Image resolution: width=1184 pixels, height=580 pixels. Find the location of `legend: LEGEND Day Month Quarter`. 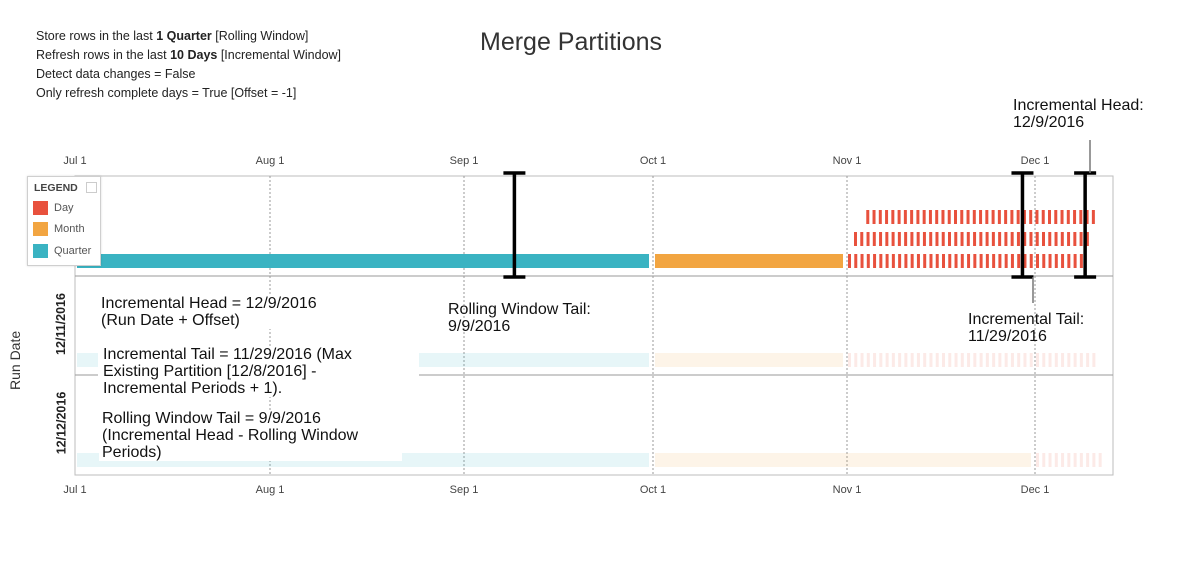

legend: LEGEND Day Month Quarter is located at coordinates (64, 221).